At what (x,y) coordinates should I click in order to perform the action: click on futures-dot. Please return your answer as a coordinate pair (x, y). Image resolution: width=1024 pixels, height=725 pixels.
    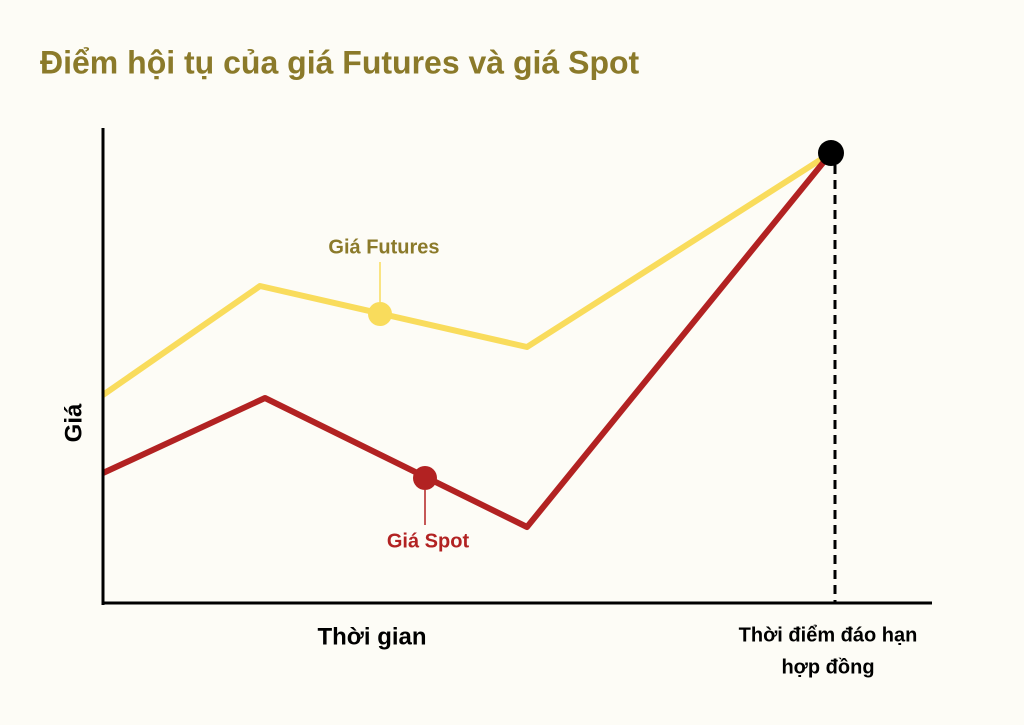
    Looking at the image, I should click on (380, 314).